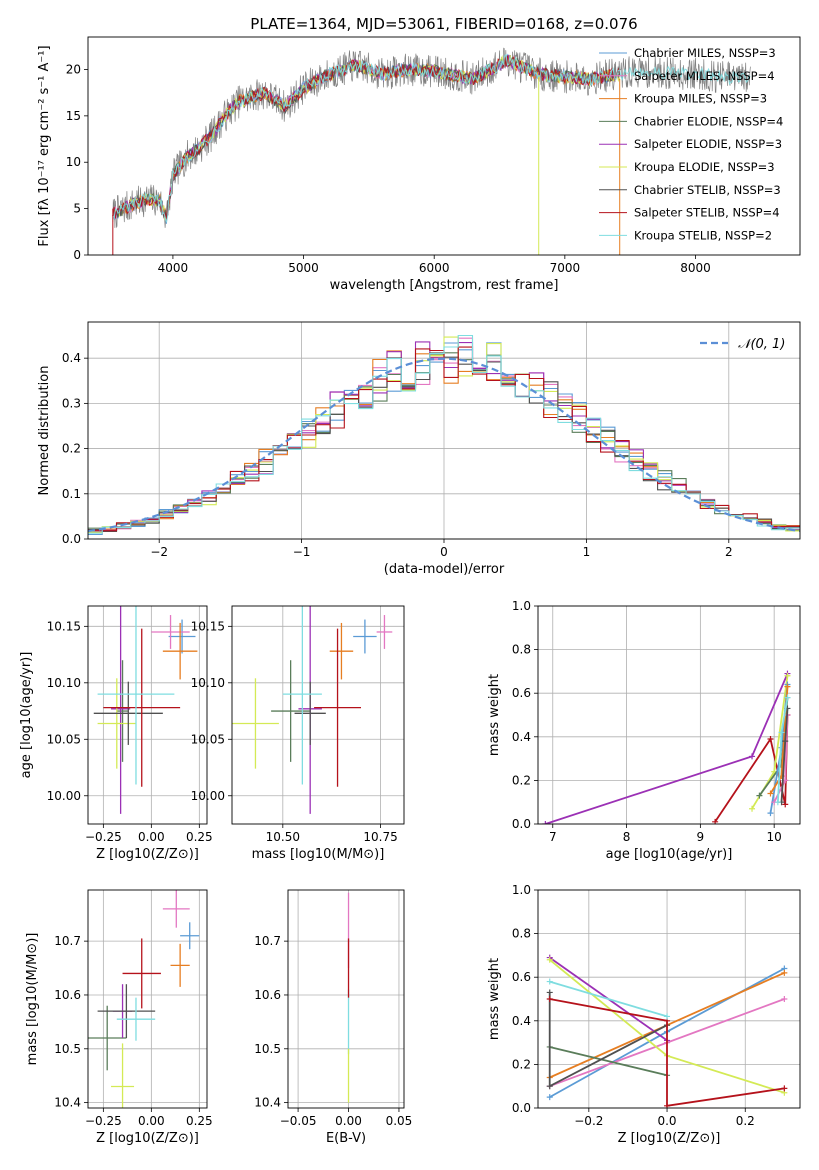 The width and height of the screenshot is (819, 1170). I want to click on age_vs_Z-frame, so click(147, 715).